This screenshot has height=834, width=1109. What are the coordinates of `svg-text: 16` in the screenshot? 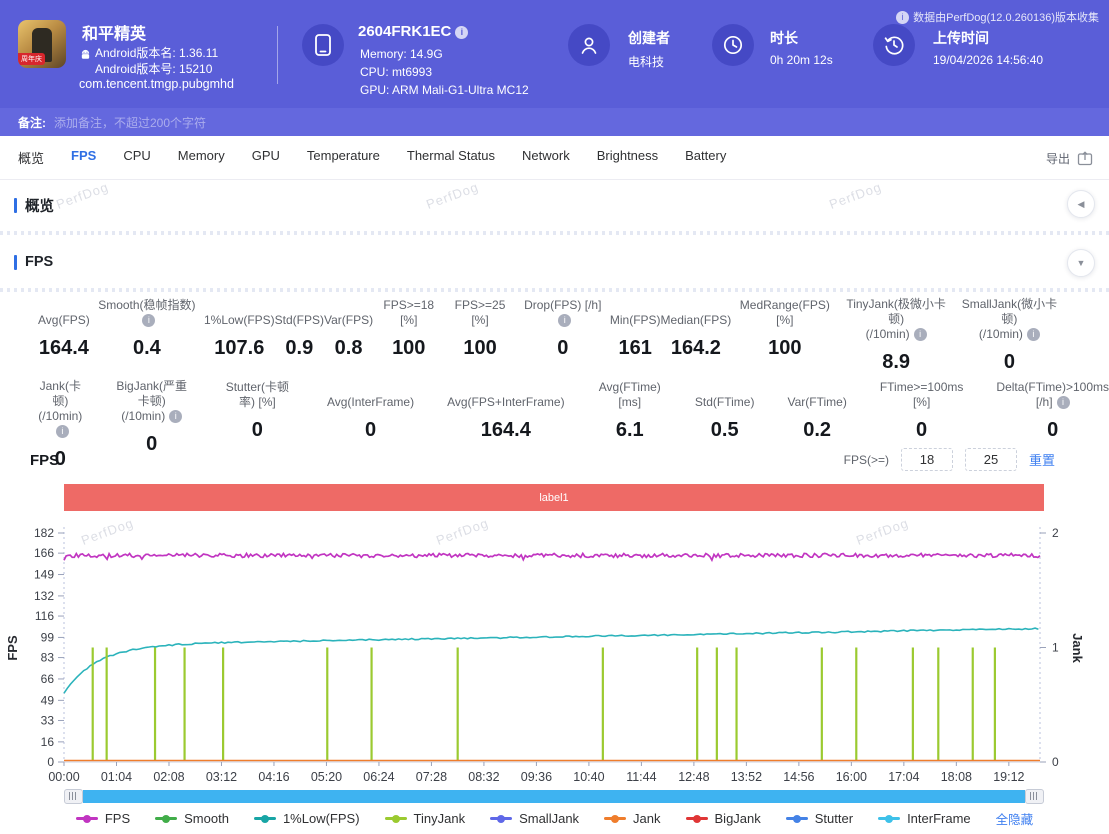 It's located at (48, 742).